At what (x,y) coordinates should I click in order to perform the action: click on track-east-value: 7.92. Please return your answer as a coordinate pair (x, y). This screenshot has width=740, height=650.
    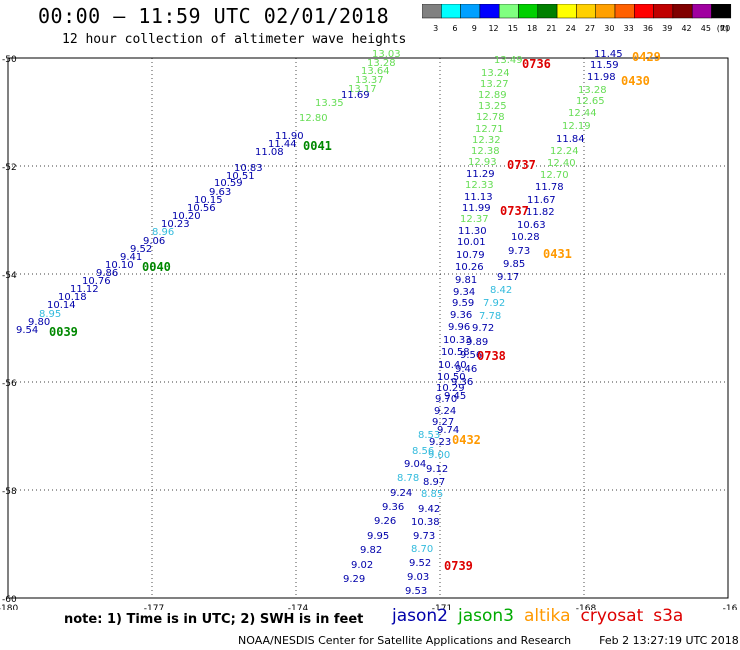
    Looking at the image, I should click on (494, 303).